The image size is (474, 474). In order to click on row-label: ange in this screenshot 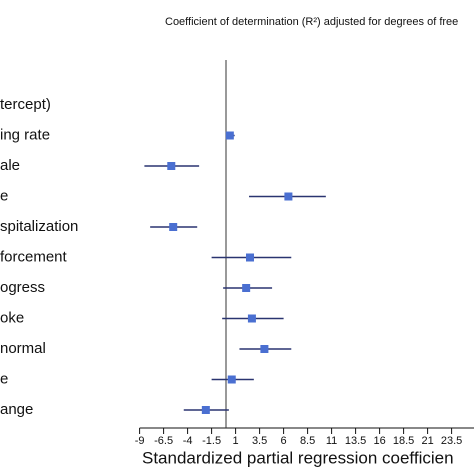, I will do `click(16, 409)`.